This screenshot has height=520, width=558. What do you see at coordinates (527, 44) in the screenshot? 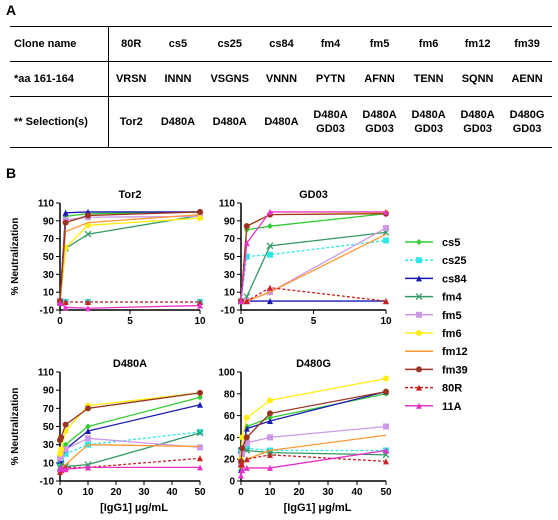
I see `clone-name-cell: fm39` at bounding box center [527, 44].